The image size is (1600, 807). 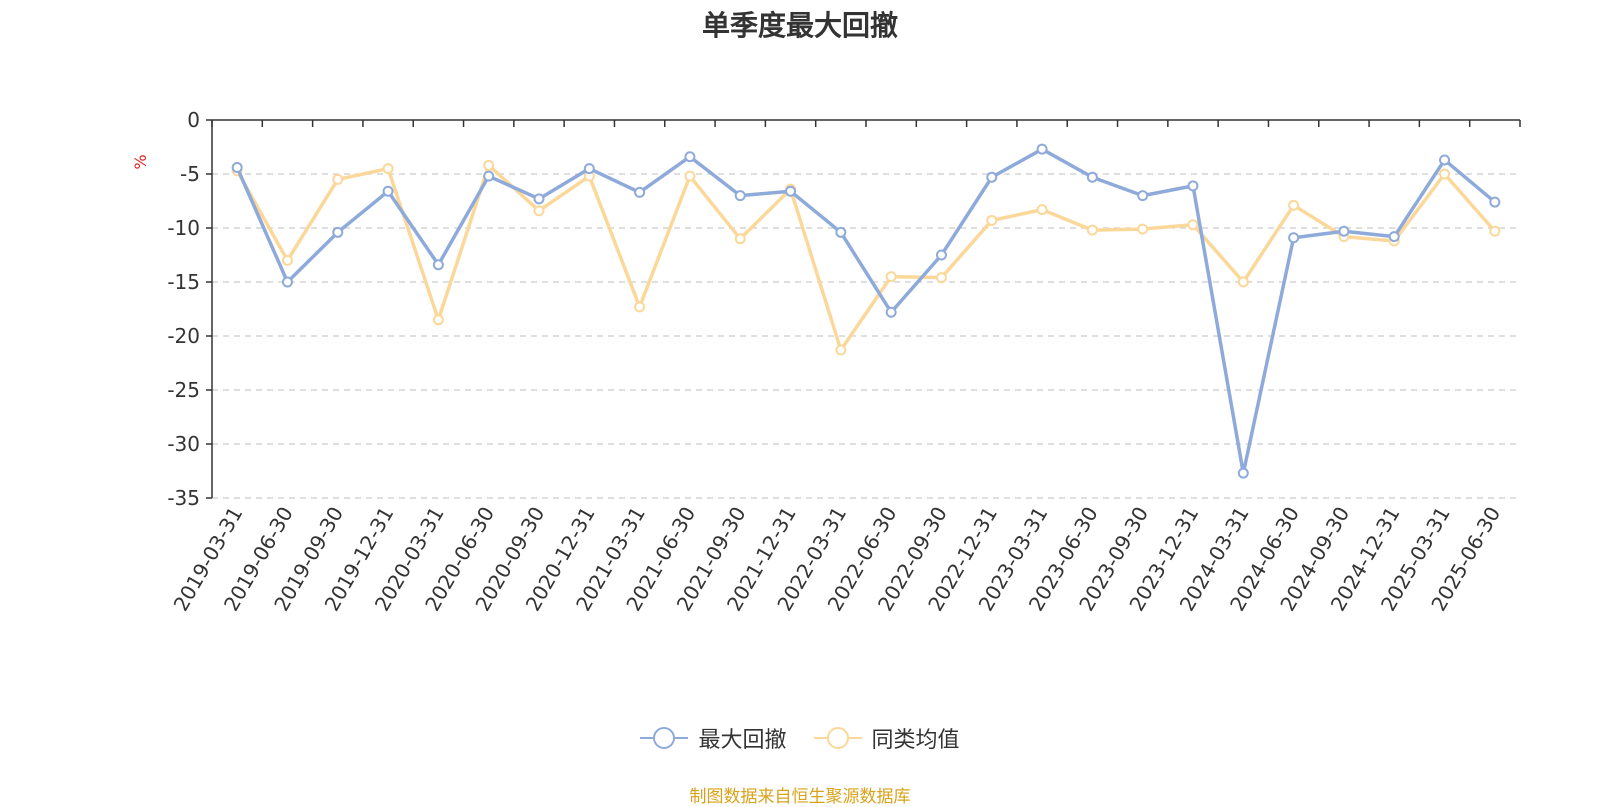 What do you see at coordinates (183, 282) in the screenshot?
I see `y-tick-label: -15` at bounding box center [183, 282].